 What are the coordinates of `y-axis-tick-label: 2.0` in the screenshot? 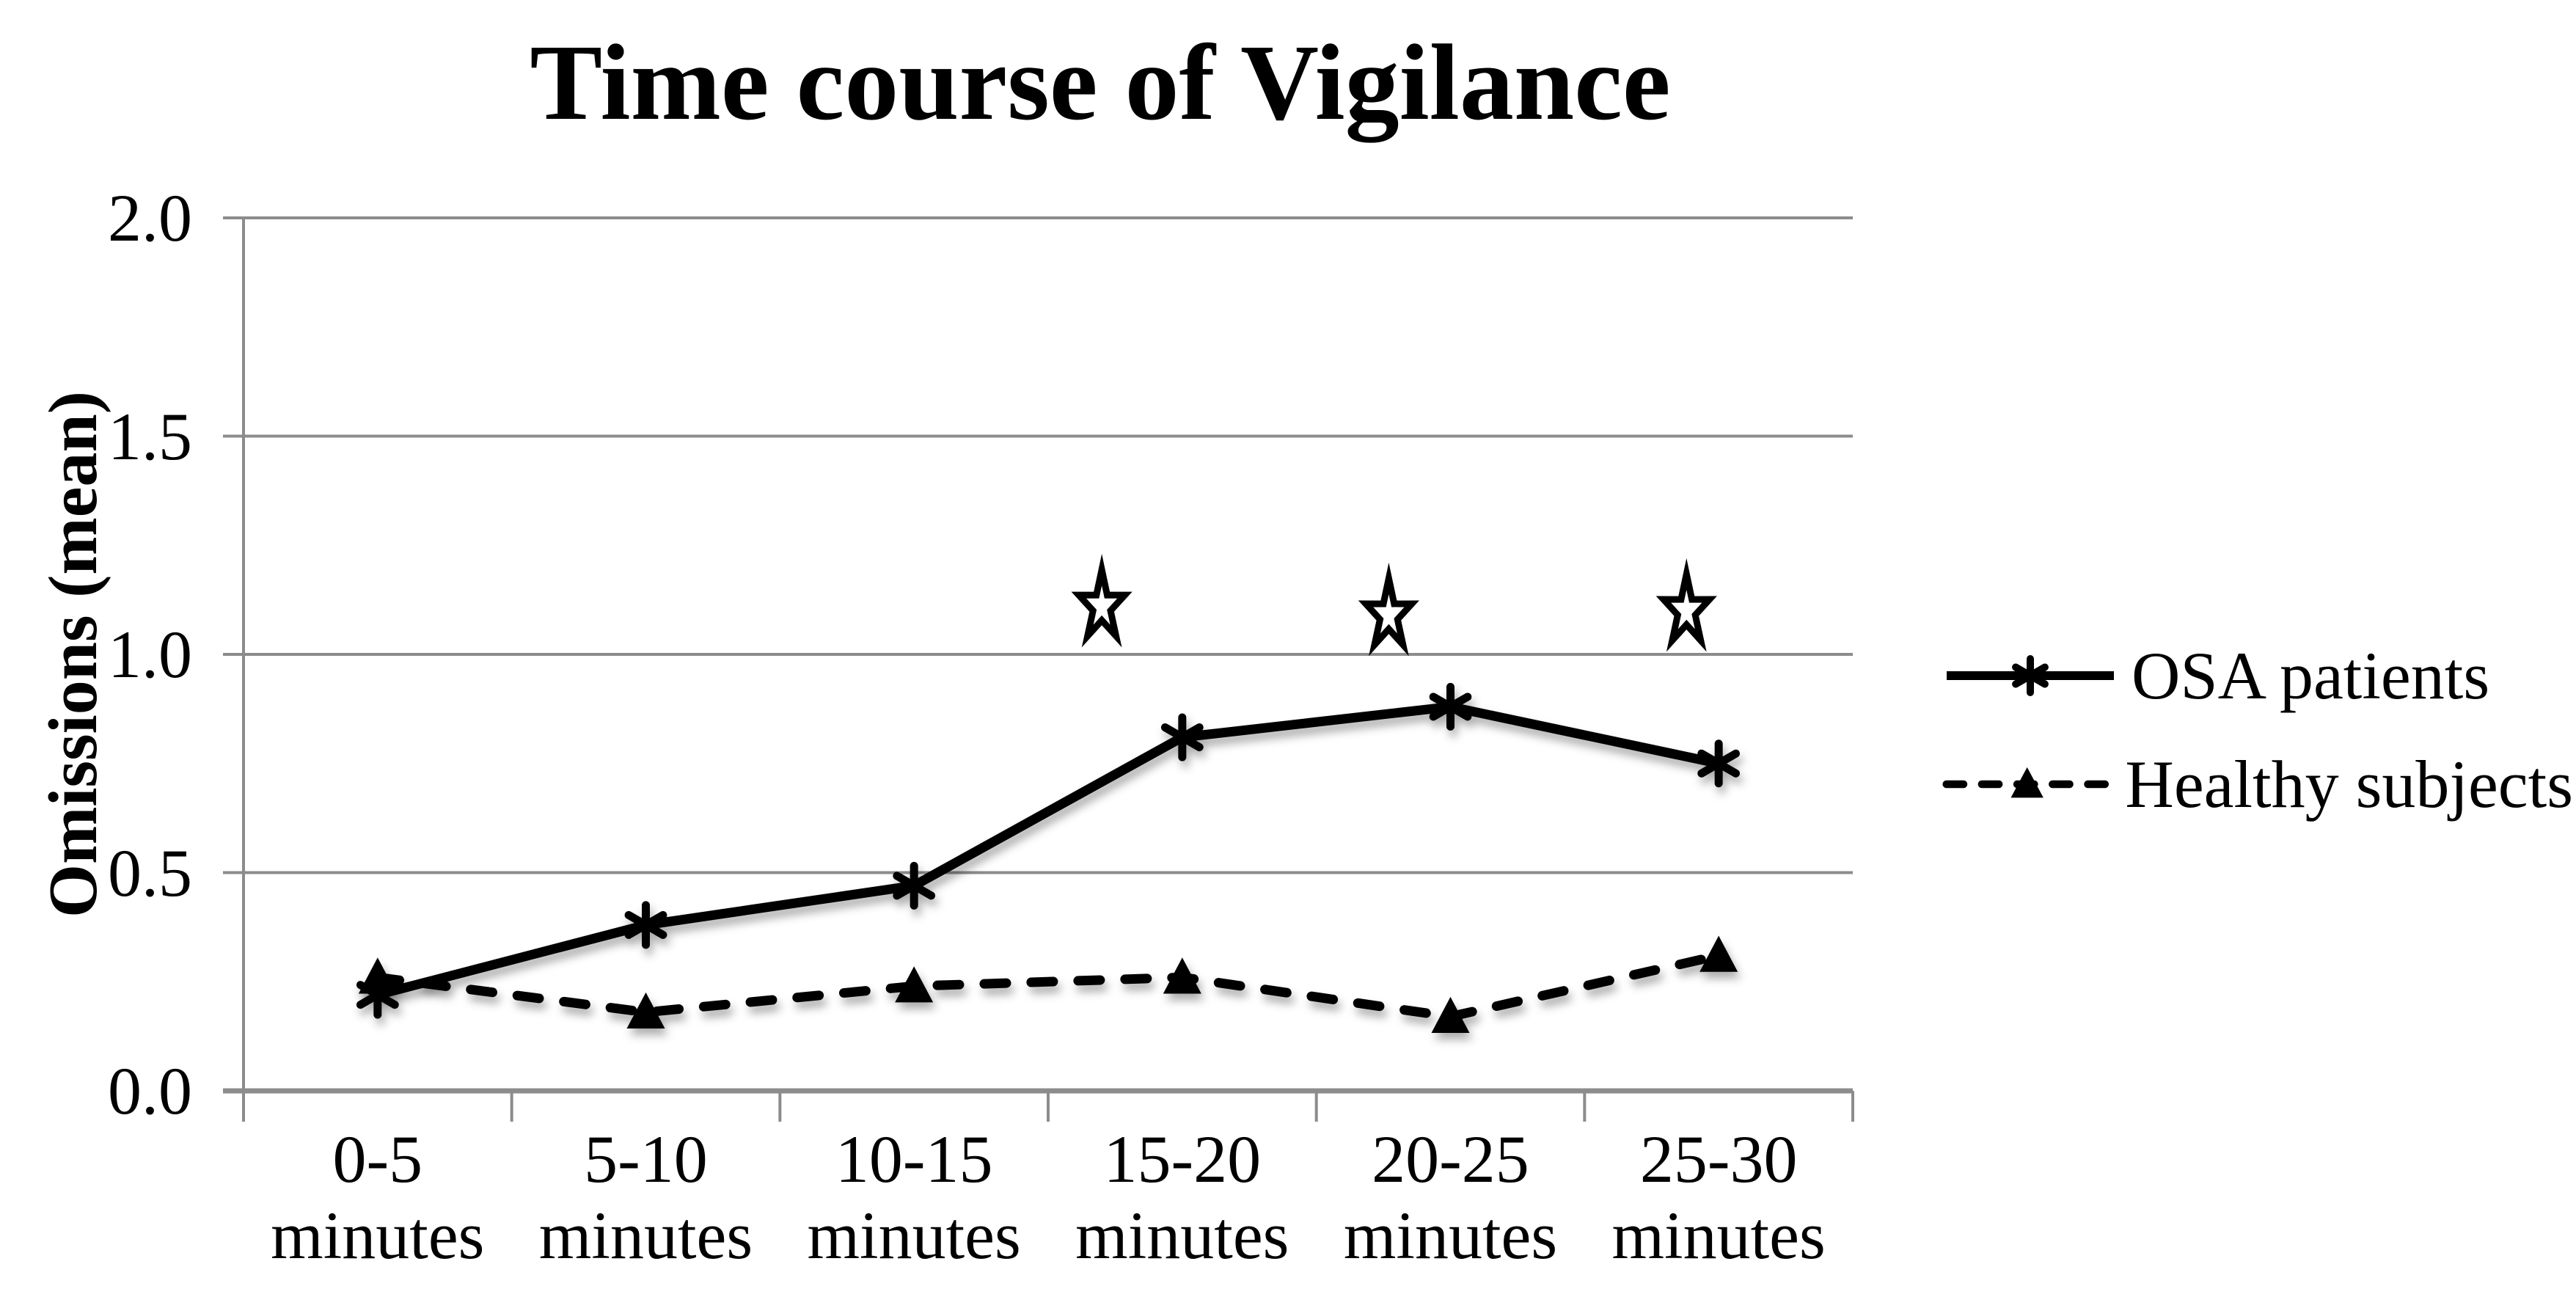 It's located at (150, 217).